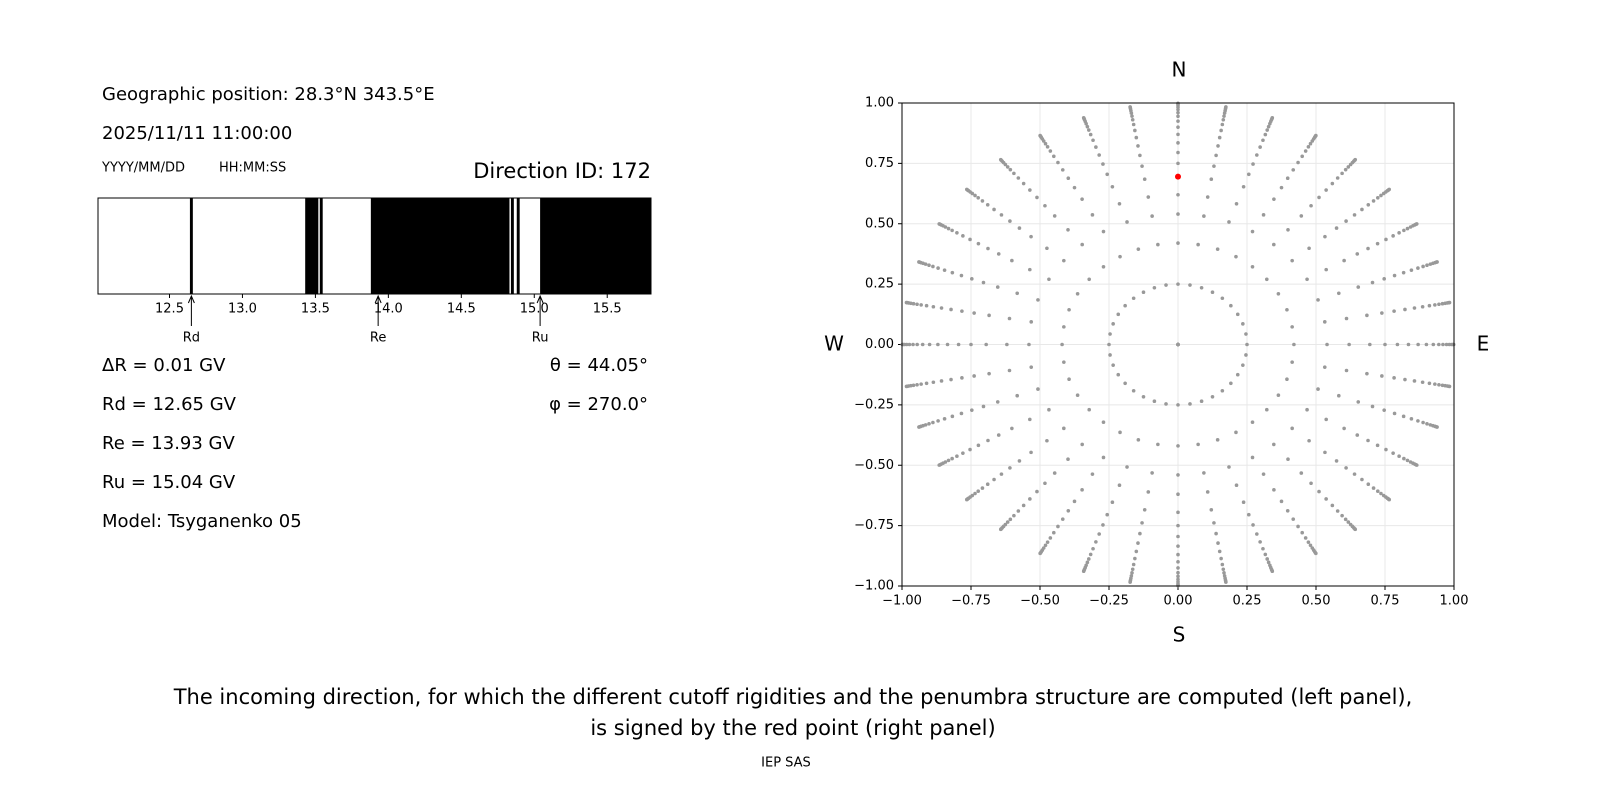 This screenshot has width=1600, height=800. I want to click on compass-s: S, so click(1179, 635).